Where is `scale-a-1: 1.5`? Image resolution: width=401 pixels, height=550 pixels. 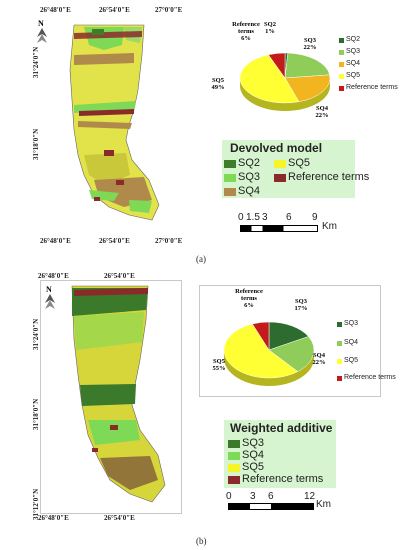
scale-a-1: 1.5 is located at coordinates (253, 217).